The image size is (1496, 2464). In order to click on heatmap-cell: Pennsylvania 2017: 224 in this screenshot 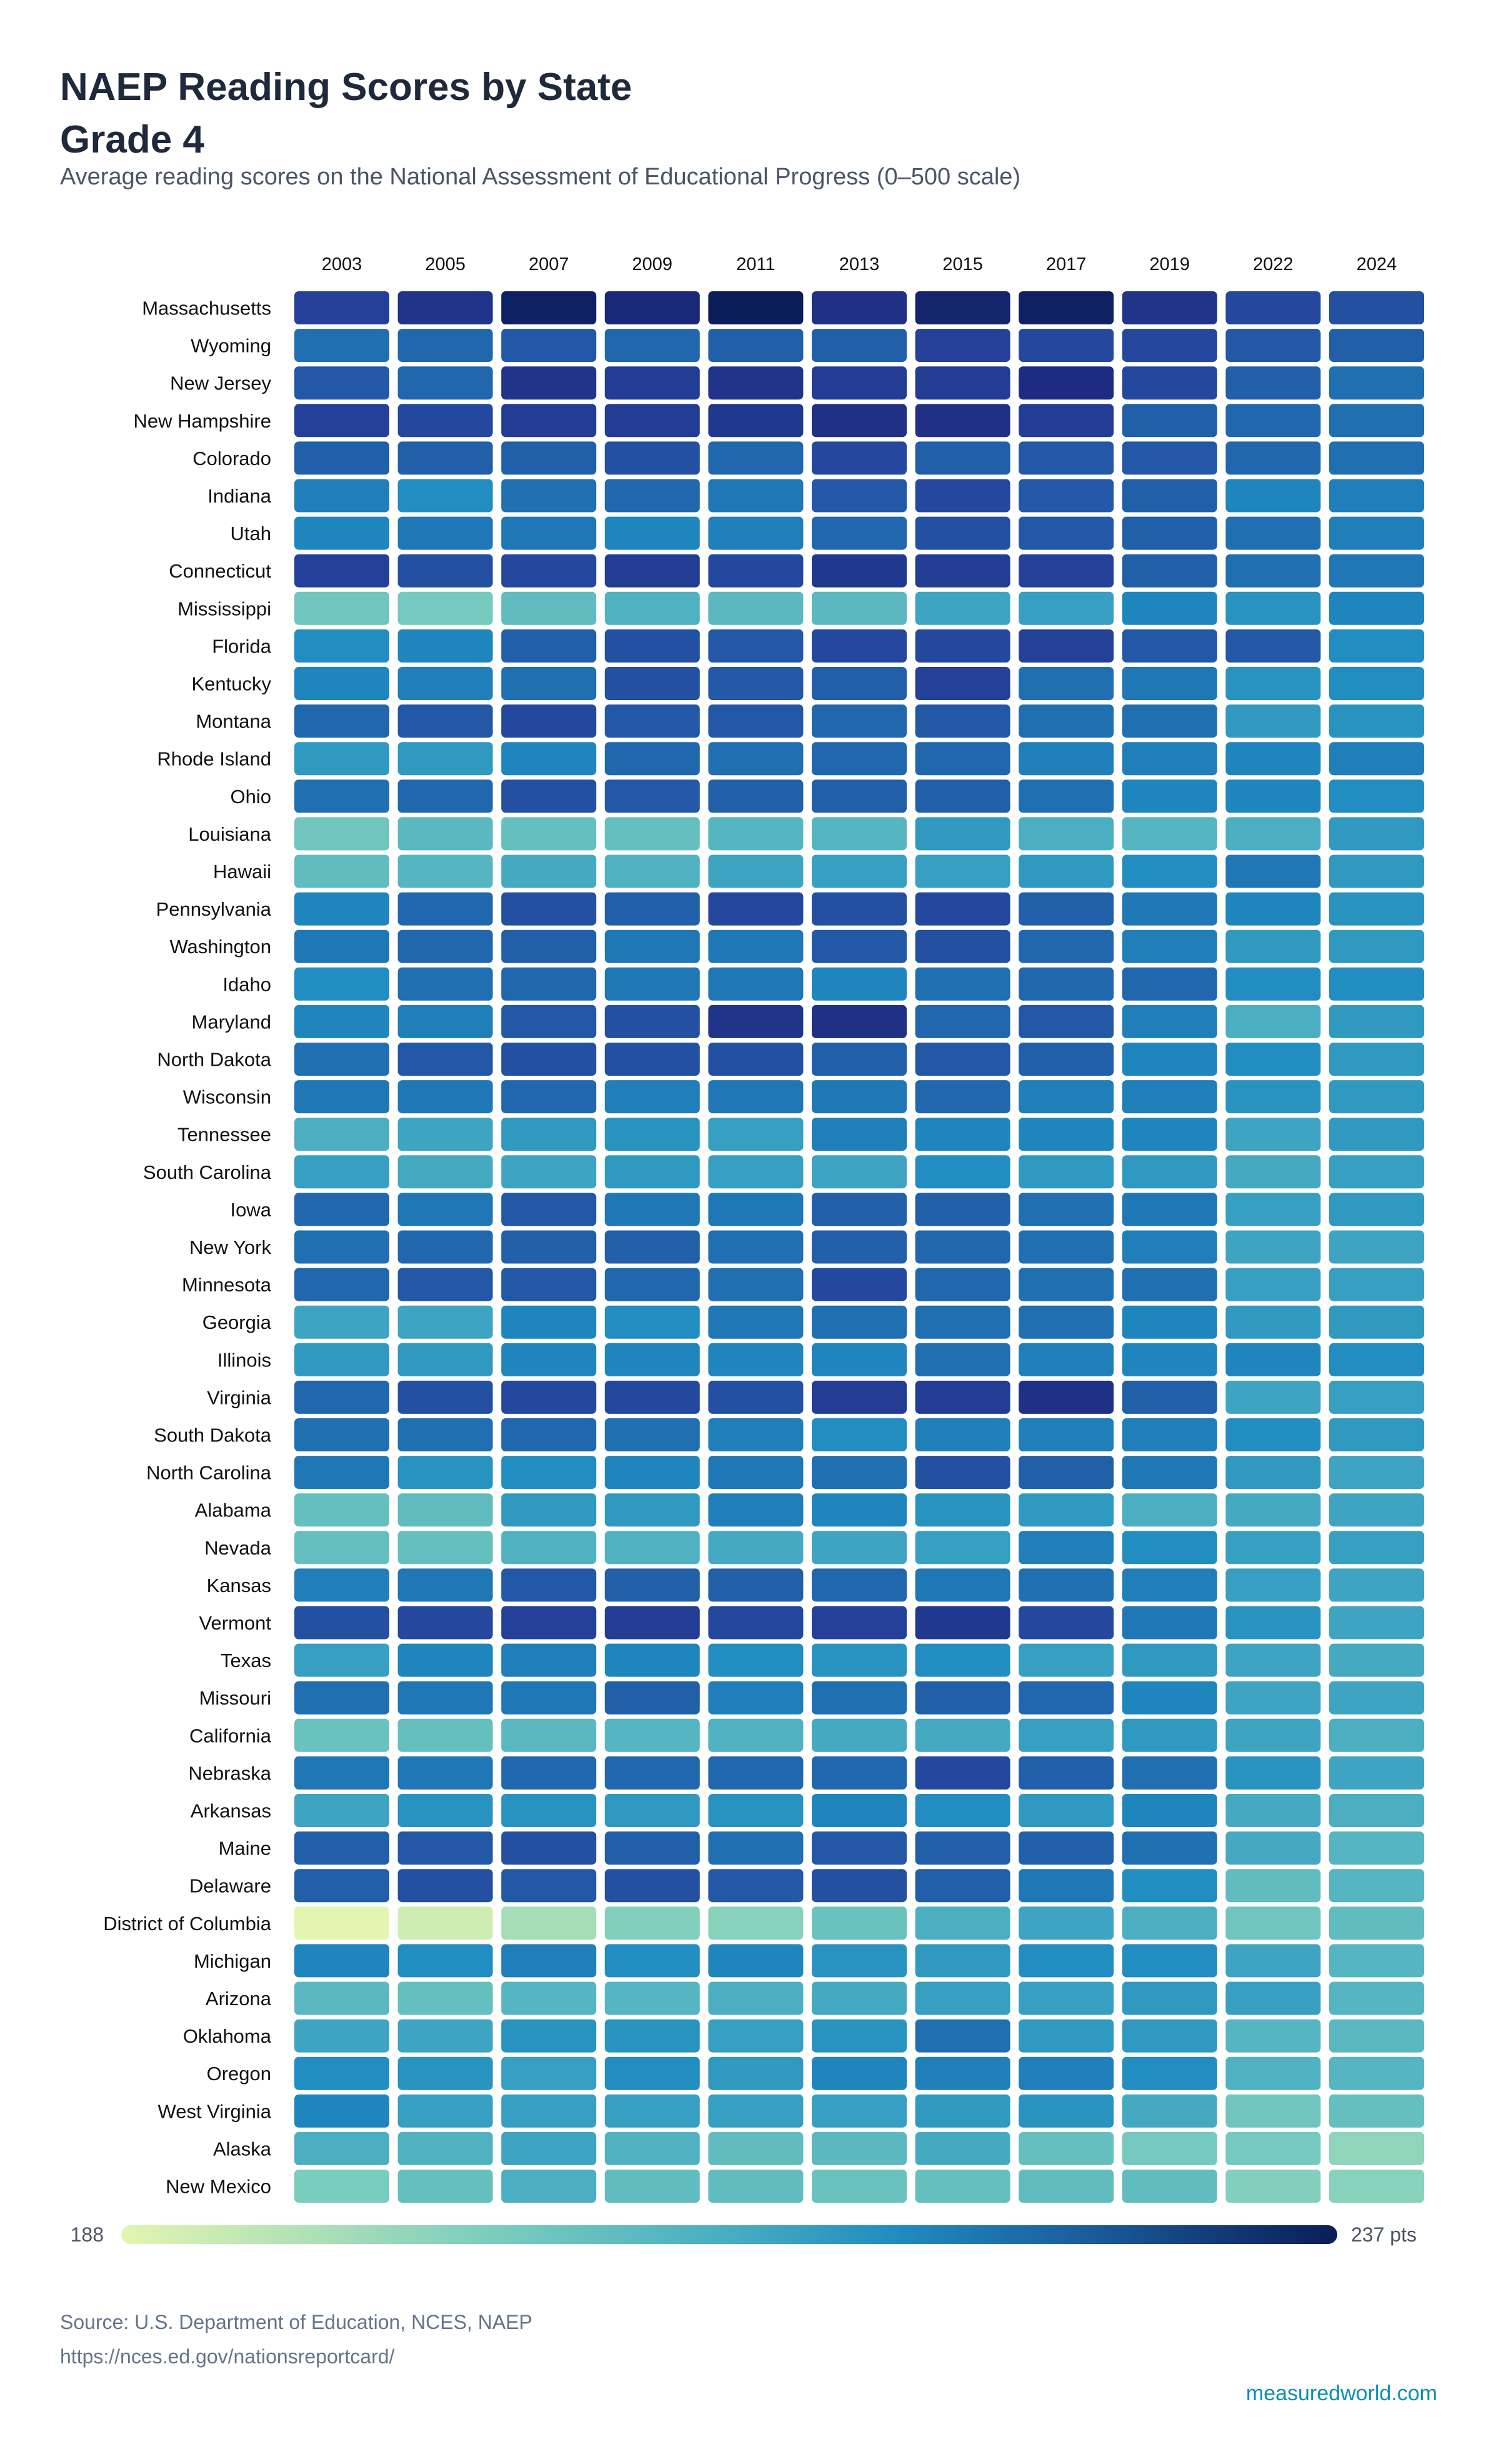, I will do `click(1066, 909)`.